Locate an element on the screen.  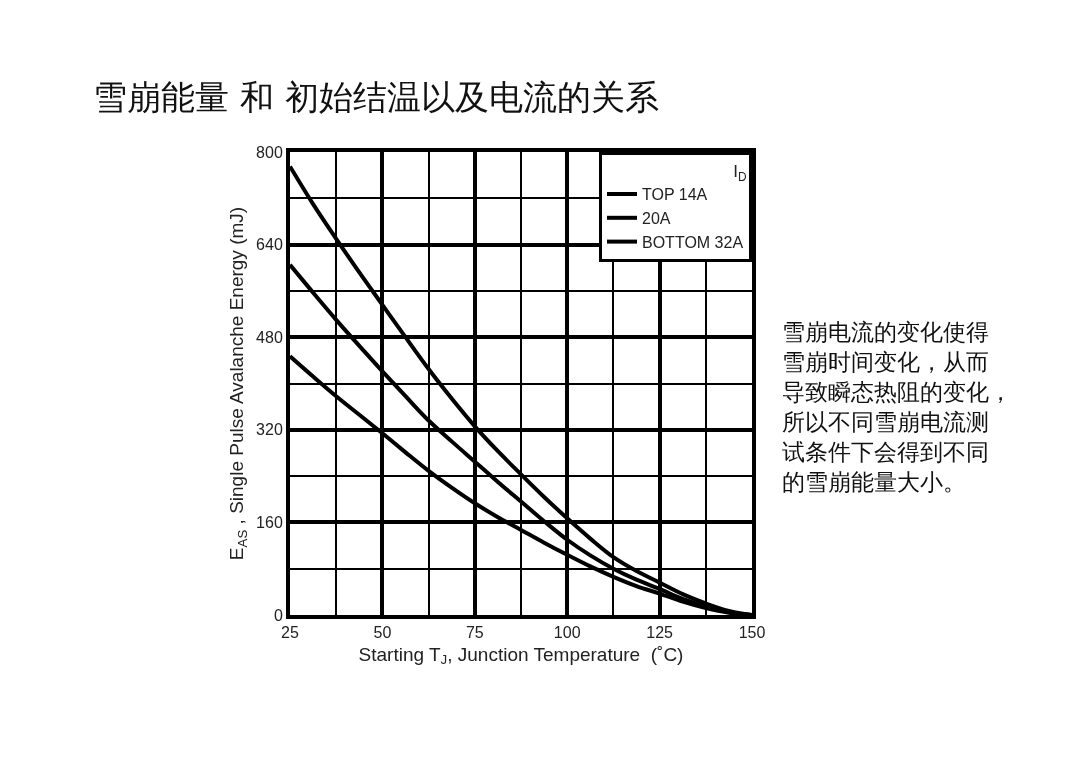
legend-label: TOP 14A is located at coordinates (675, 195).